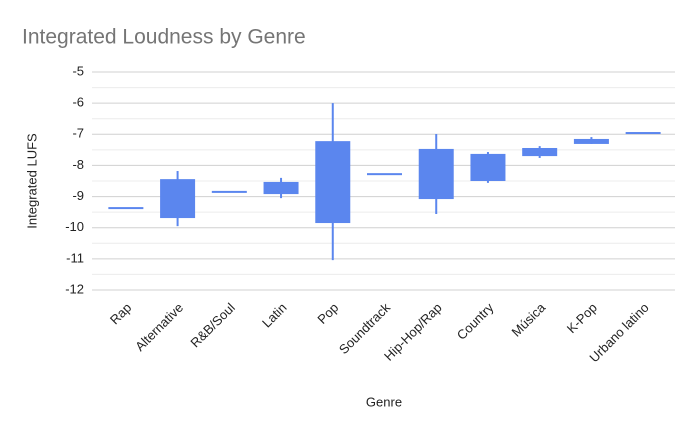 This screenshot has width=700, height=432. What do you see at coordinates (327, 313) in the screenshot?
I see `x-tick-label: Pop` at bounding box center [327, 313].